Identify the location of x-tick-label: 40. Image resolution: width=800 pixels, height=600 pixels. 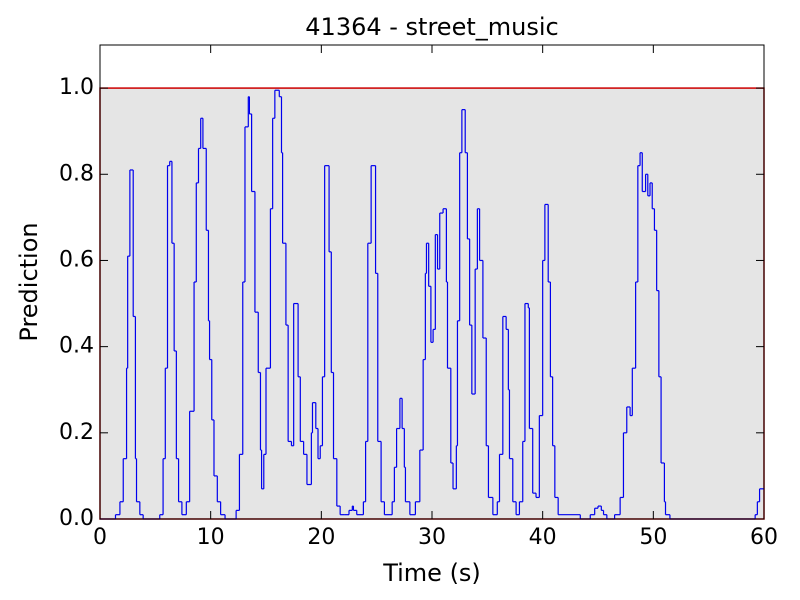
(543, 537).